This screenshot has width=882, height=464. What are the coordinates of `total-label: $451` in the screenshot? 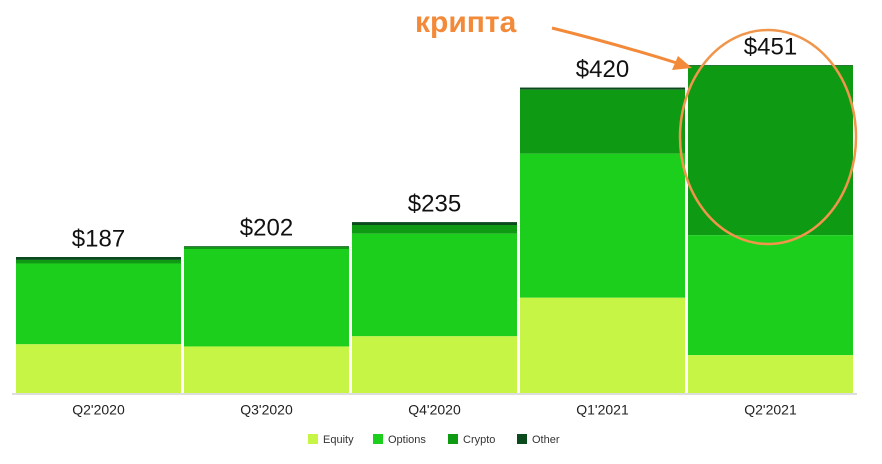 It's located at (770, 46).